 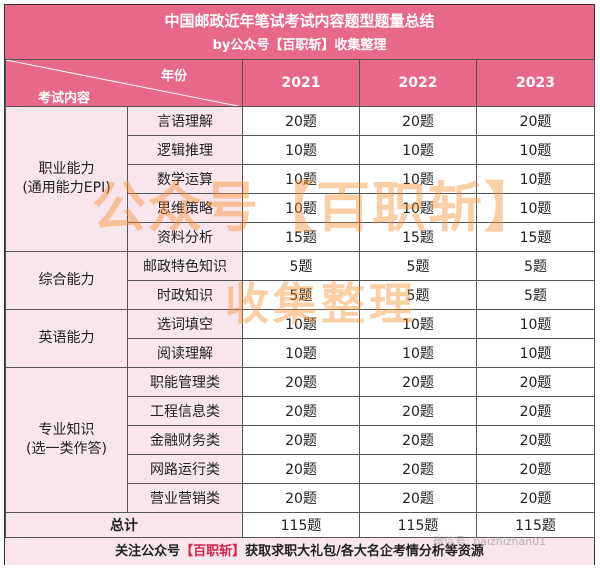 I want to click on table-row: 综合能力 邮政特色知识 5题 5题 5题, so click(x=300, y=280).